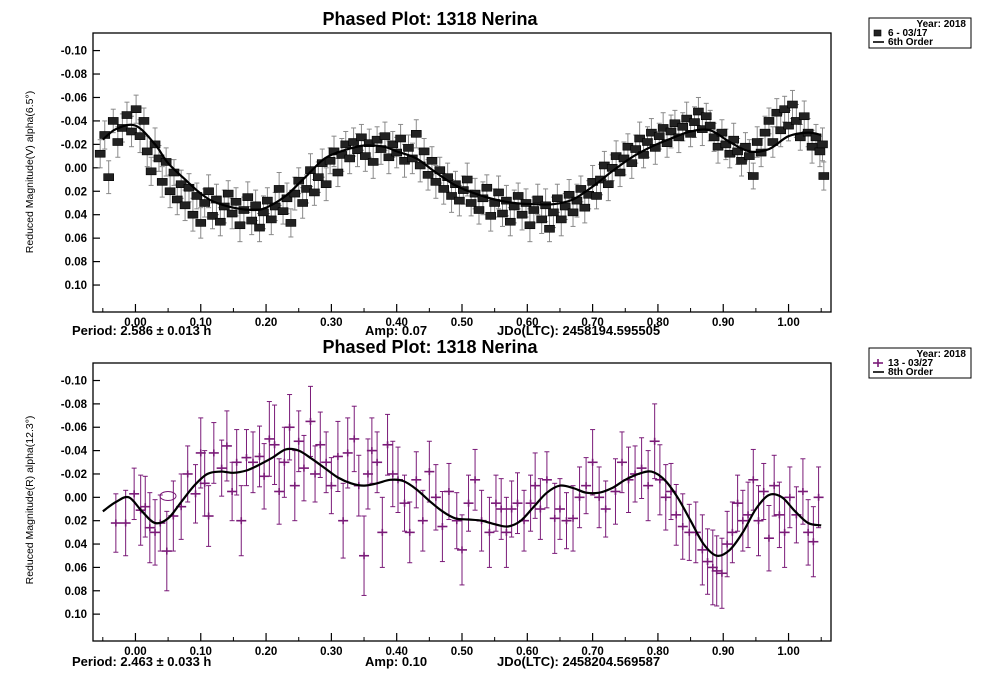  What do you see at coordinates (76, 498) in the screenshot?
I see `y-tick-label: 0.00` at bounding box center [76, 498].